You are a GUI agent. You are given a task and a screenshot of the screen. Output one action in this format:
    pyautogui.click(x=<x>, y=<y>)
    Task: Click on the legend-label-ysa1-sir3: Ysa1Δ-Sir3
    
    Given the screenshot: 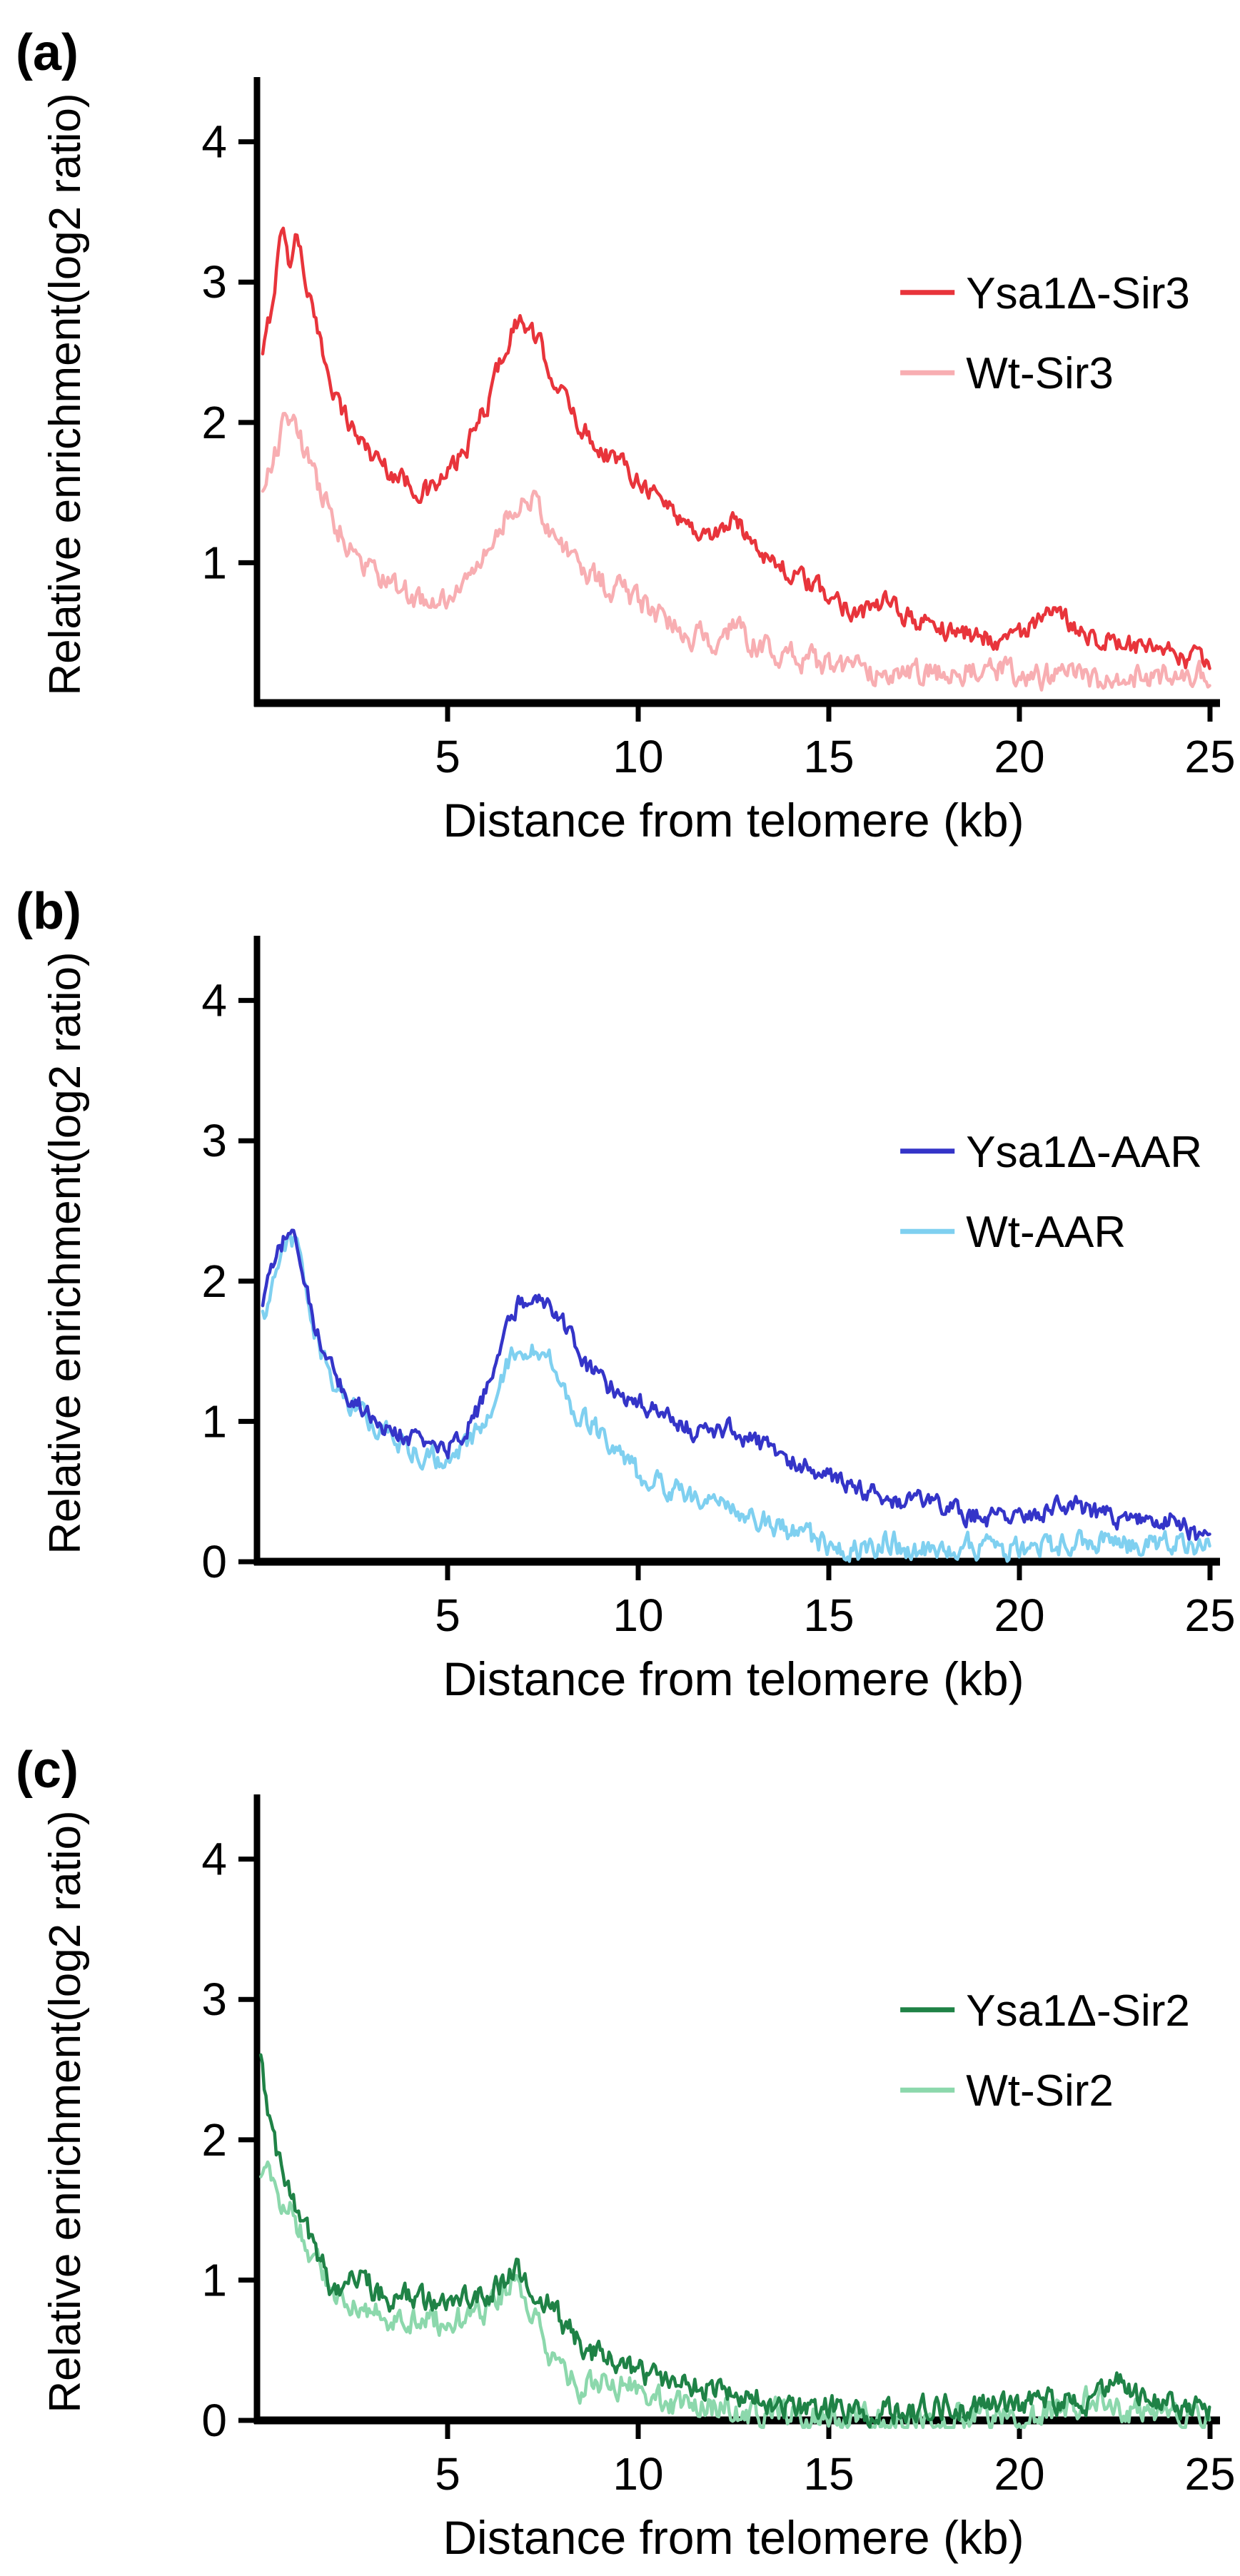 What is the action you would take?
    pyautogui.click(x=1078, y=293)
    